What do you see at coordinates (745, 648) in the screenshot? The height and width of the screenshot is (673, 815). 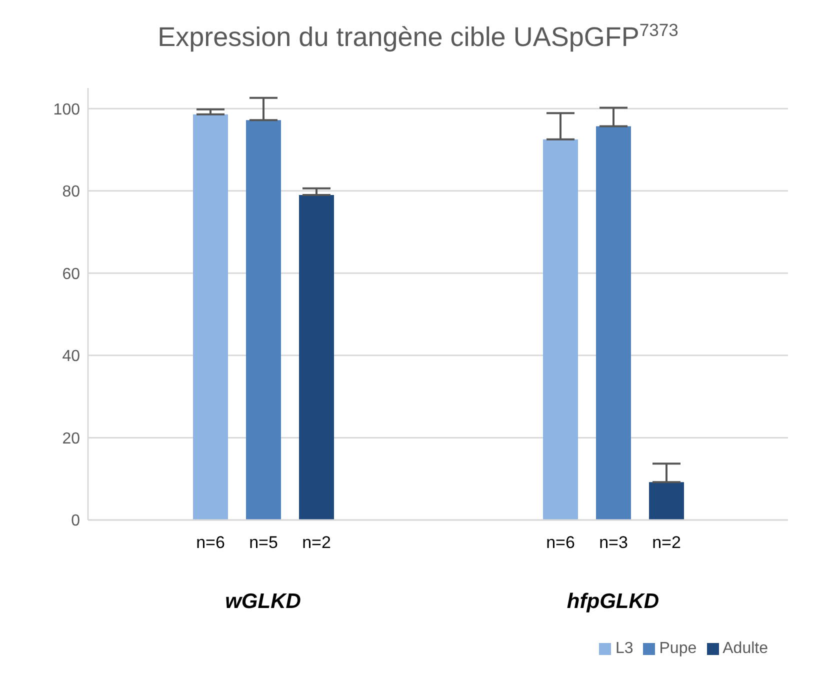 I see `legend-label: Adulte` at bounding box center [745, 648].